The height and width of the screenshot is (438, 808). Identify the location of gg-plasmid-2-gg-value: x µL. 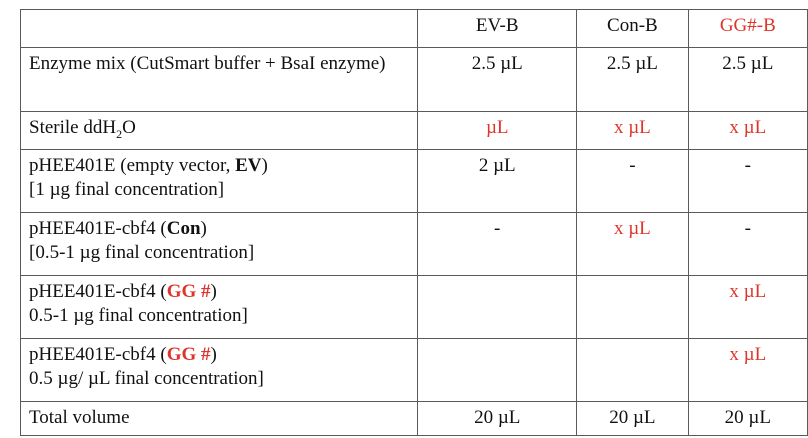
(747, 370).